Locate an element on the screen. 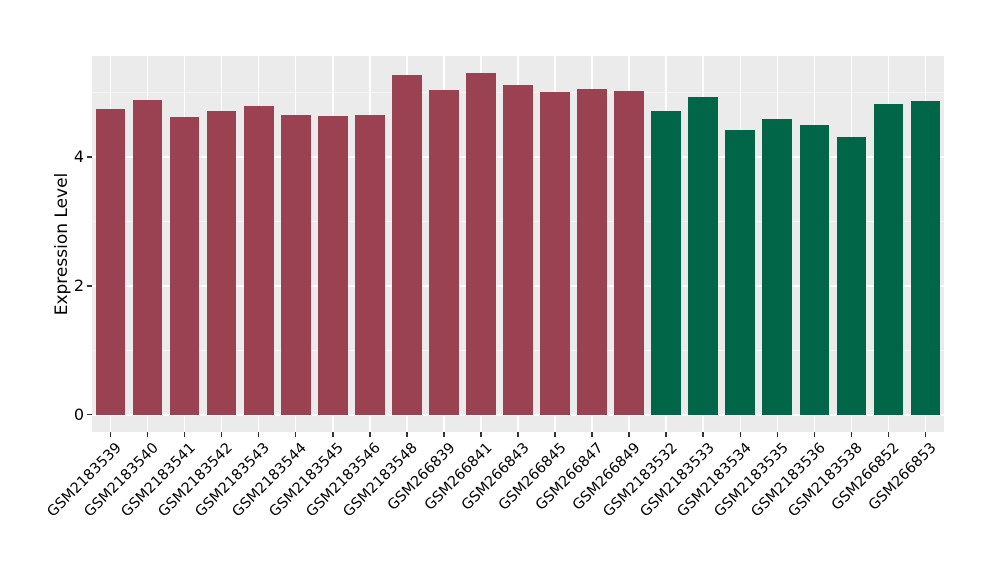 This screenshot has height=580, width=1000. bar-GSM2183540 is located at coordinates (147, 257).